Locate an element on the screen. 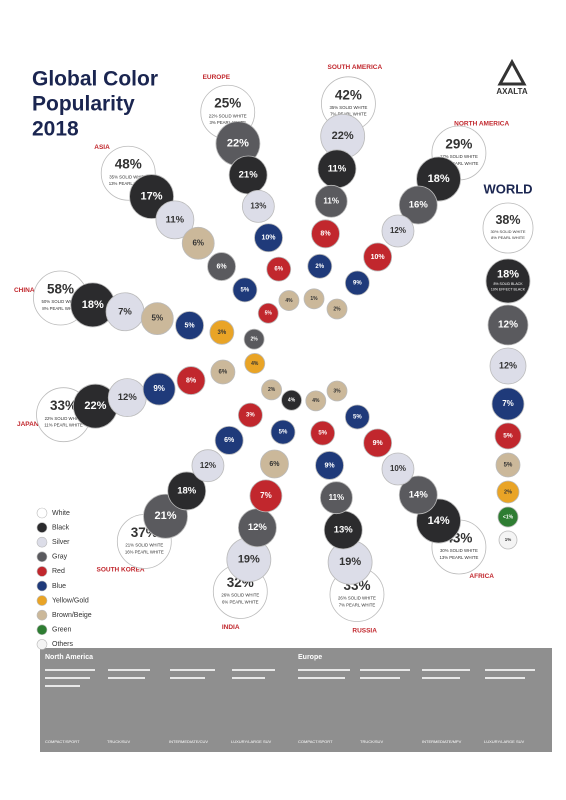  bubble-label: 10% is located at coordinates (269, 238).